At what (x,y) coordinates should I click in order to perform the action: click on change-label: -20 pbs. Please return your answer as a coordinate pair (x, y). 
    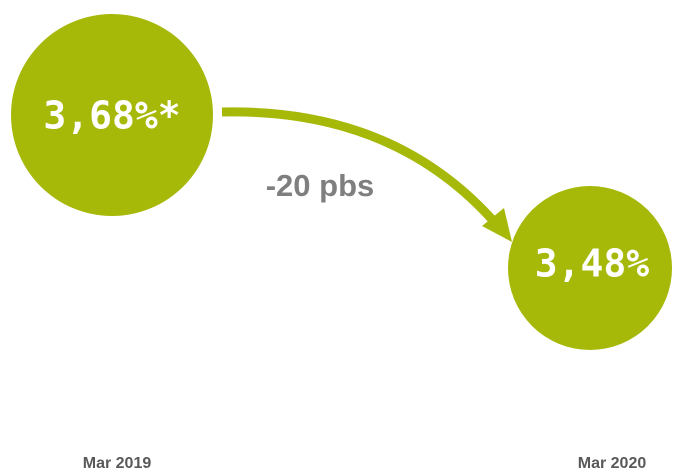
    Looking at the image, I should click on (320, 185).